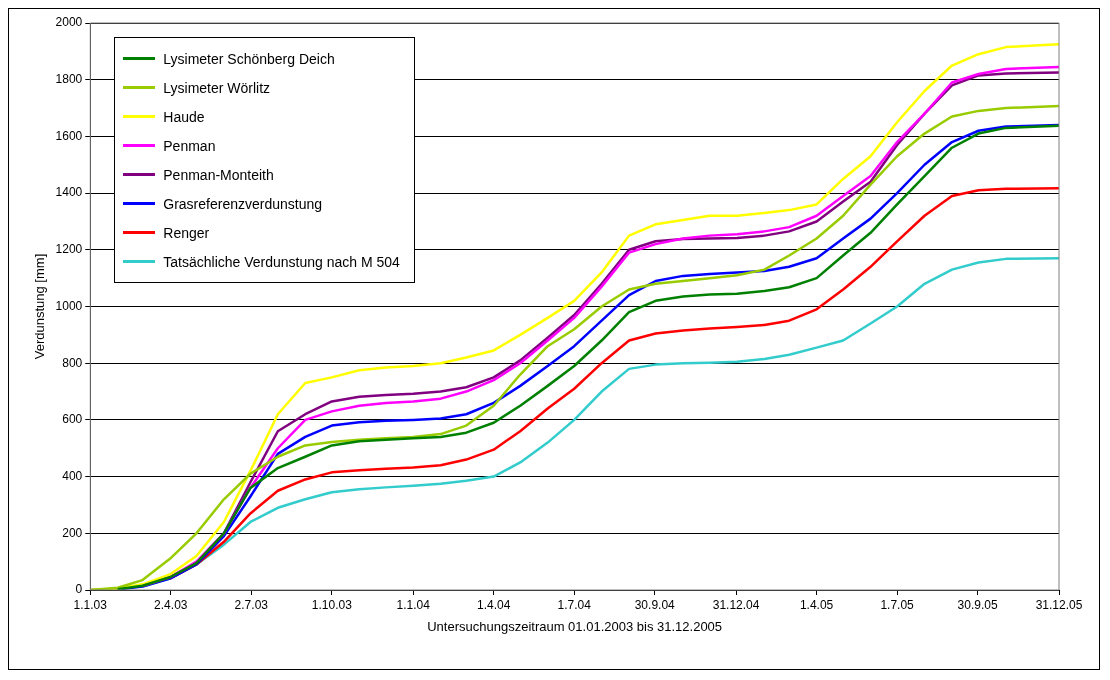 The image size is (1110, 680). I want to click on y-tick-label: 600, so click(72, 419).